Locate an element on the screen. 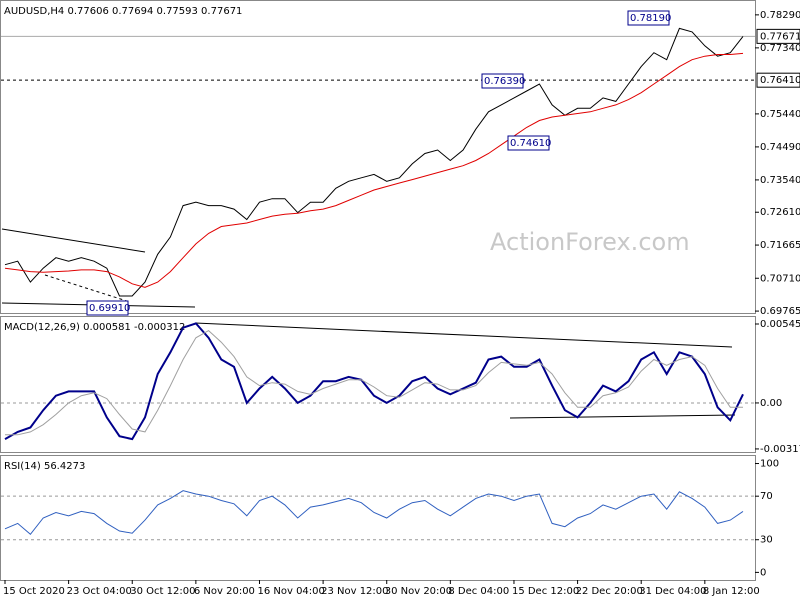 This screenshot has width=800, height=604. level-label: 0.76410 is located at coordinates (780, 80).